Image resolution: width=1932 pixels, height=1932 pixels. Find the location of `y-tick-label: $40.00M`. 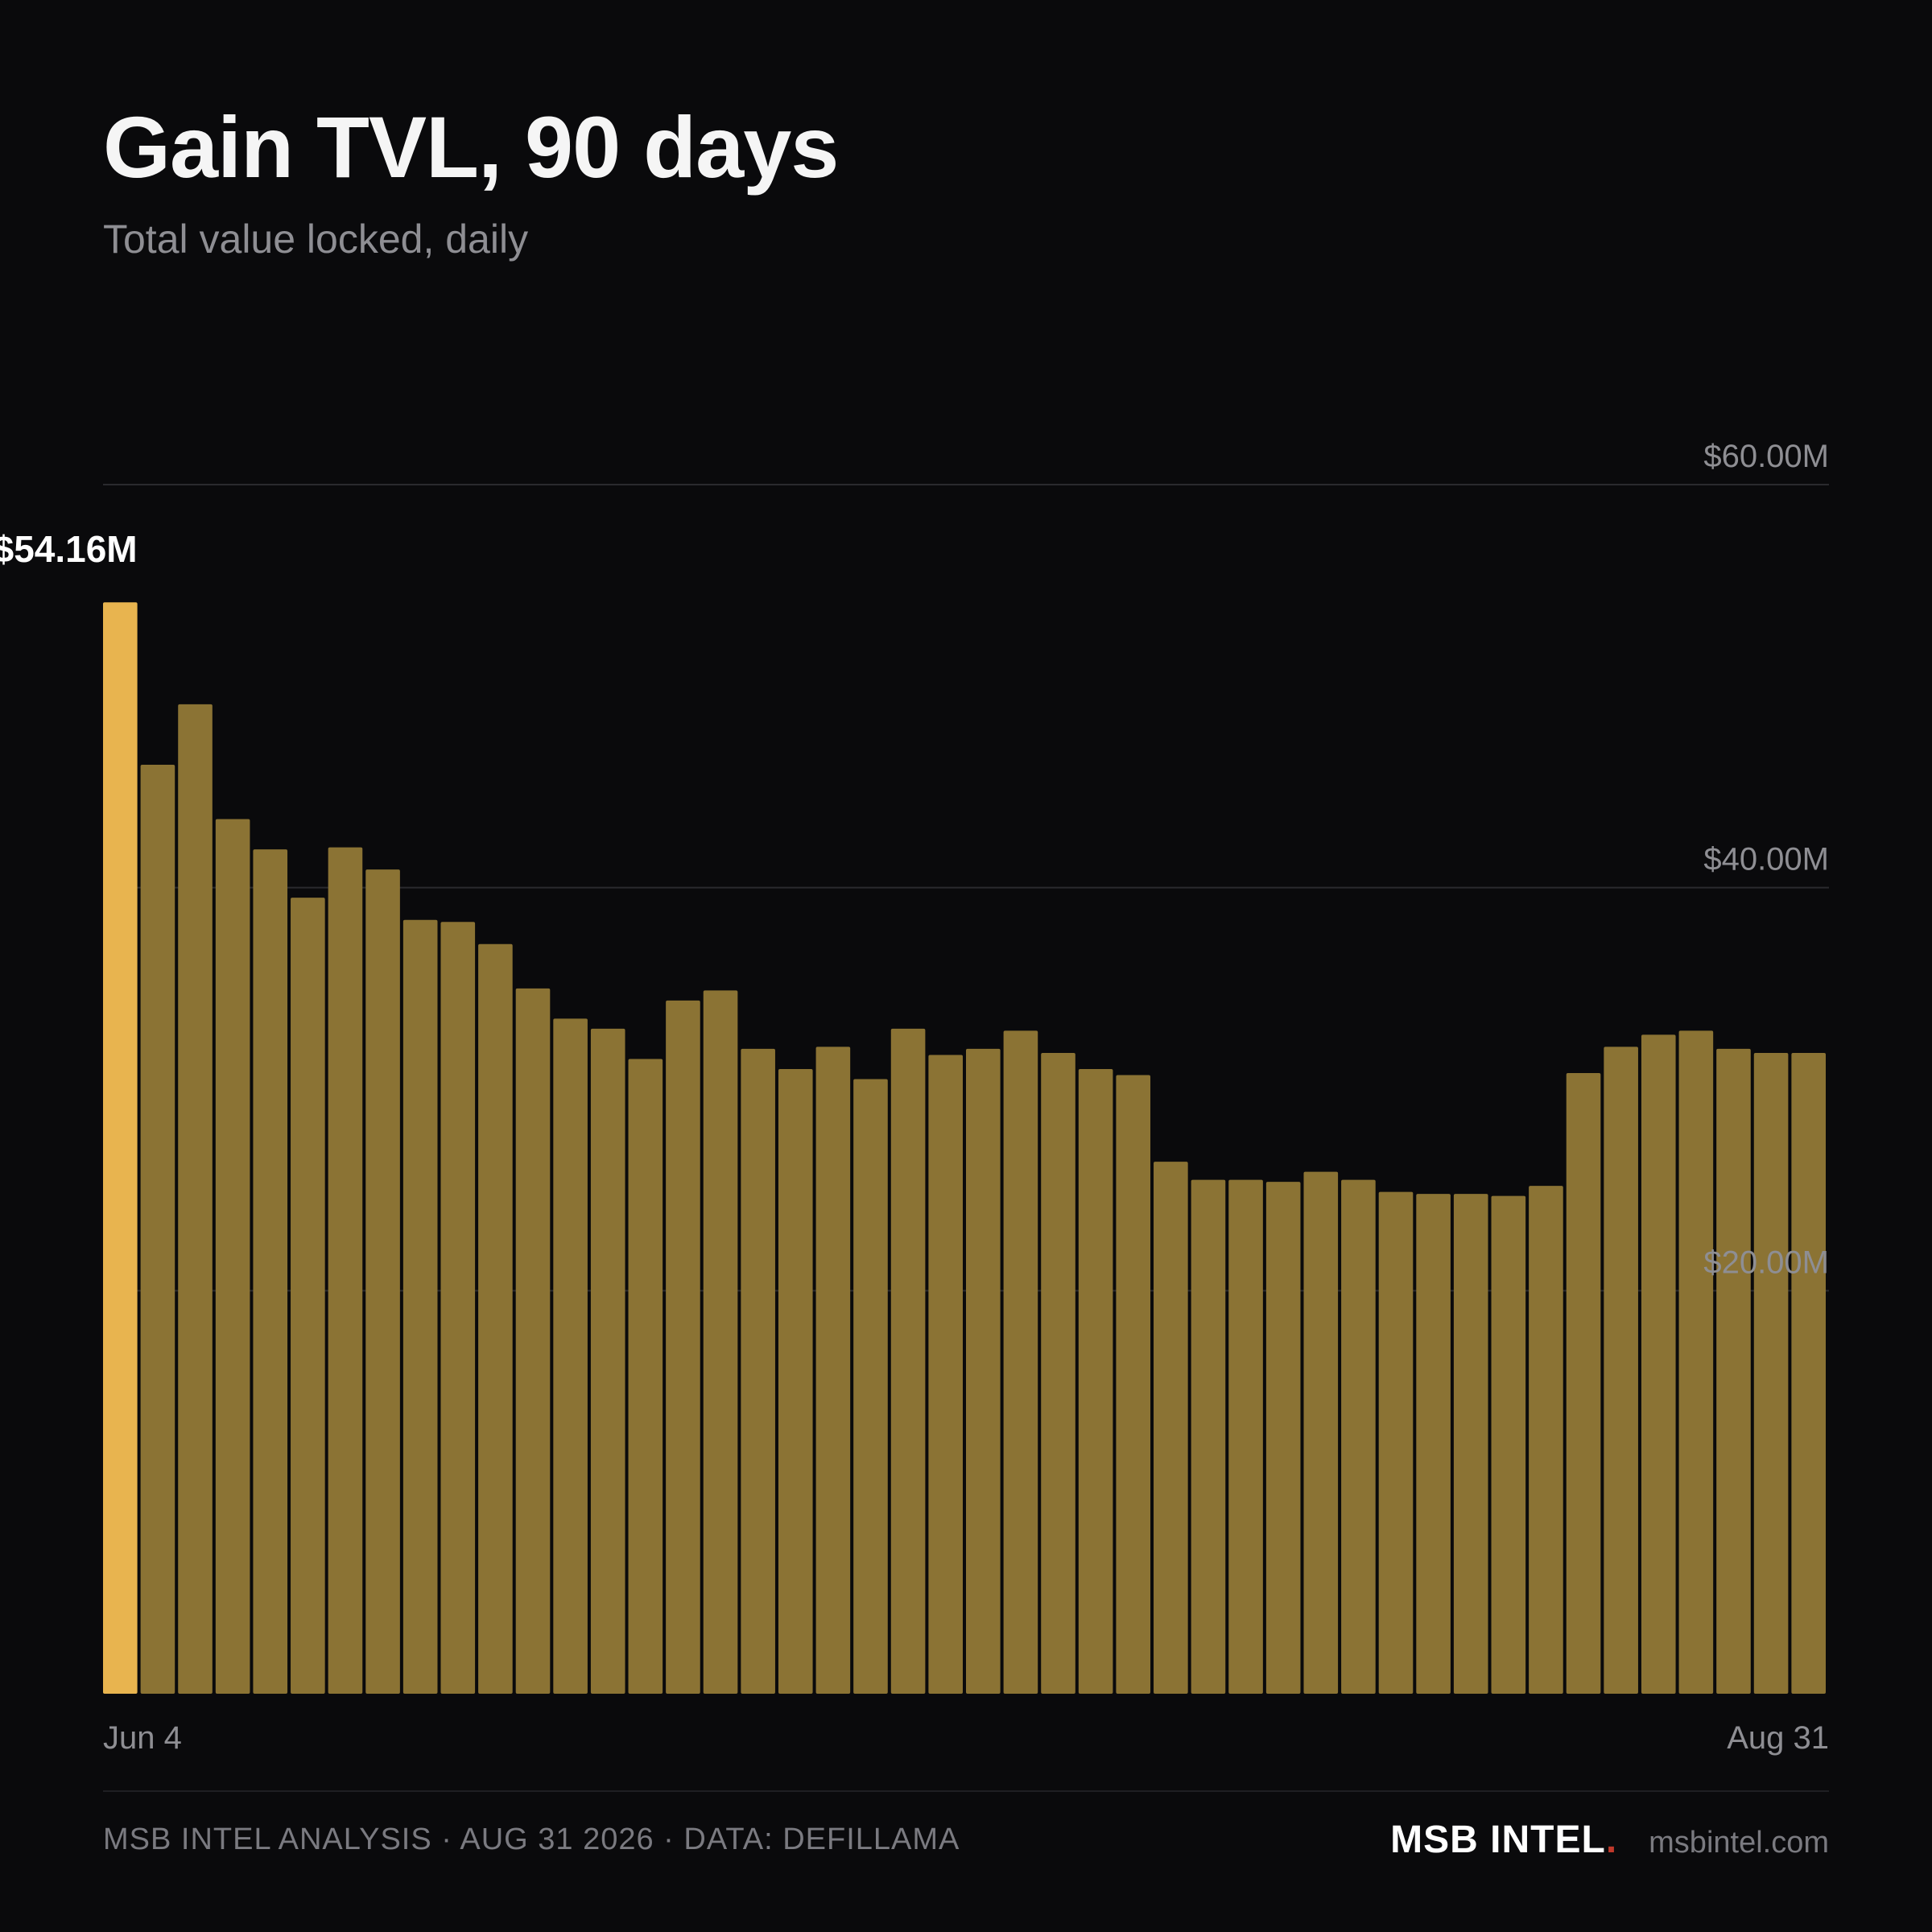

y-tick-label: $40.00M is located at coordinates (1766, 859).